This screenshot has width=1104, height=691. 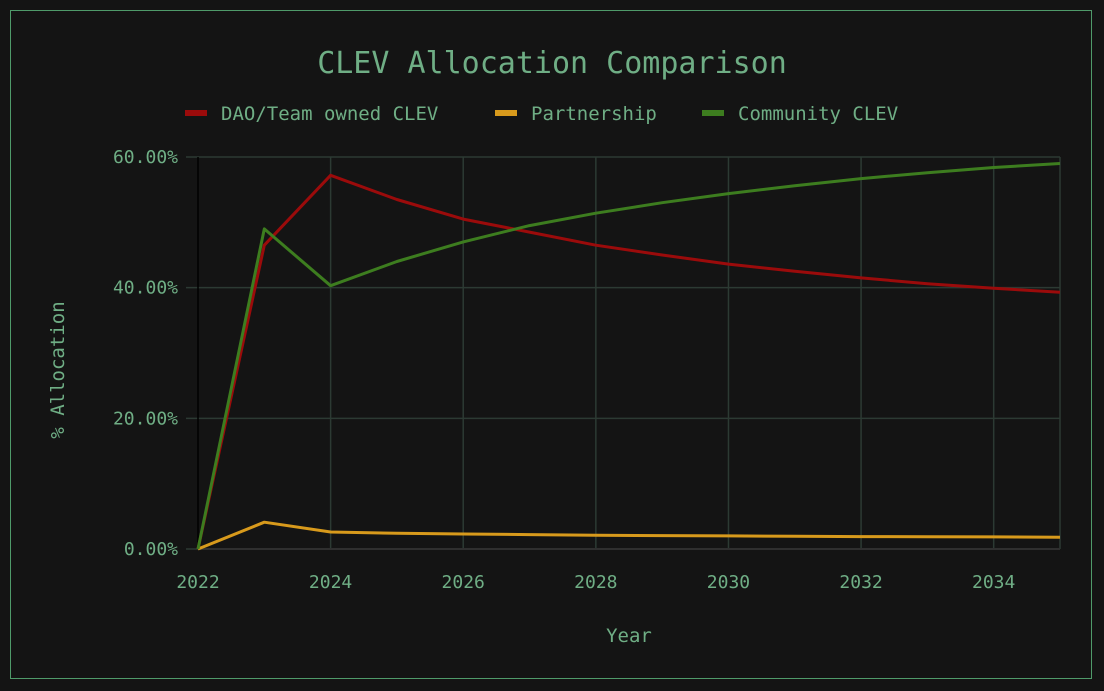 What do you see at coordinates (145, 157) in the screenshot?
I see `y-tick-label: 60.00%` at bounding box center [145, 157].